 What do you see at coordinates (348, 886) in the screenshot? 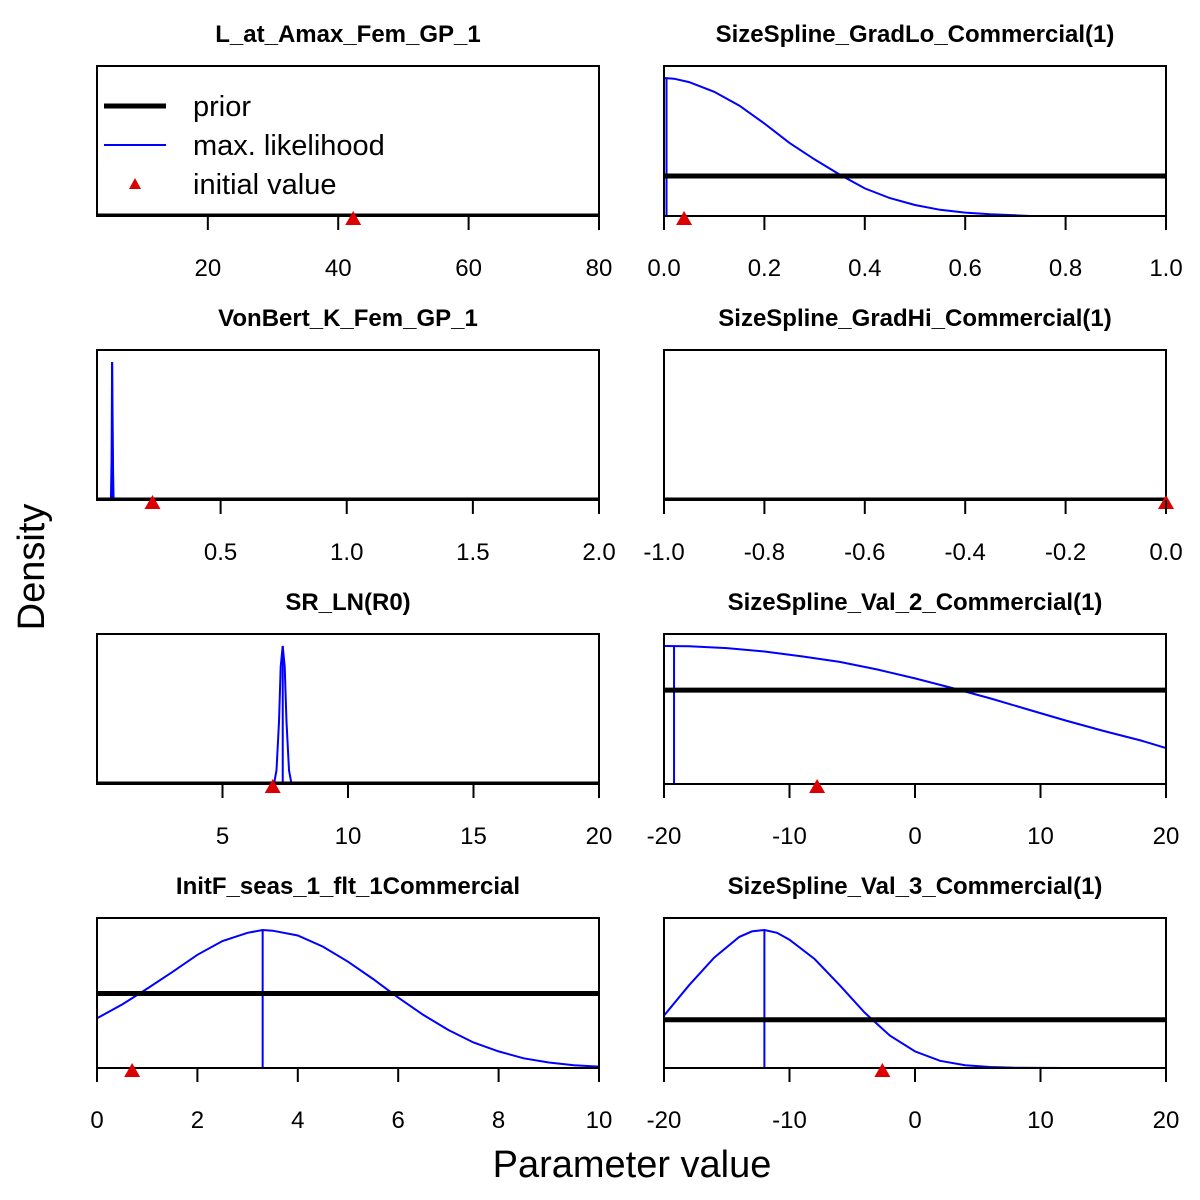
I see `panel-title: InitF_seas_1_flt_1Commercial` at bounding box center [348, 886].